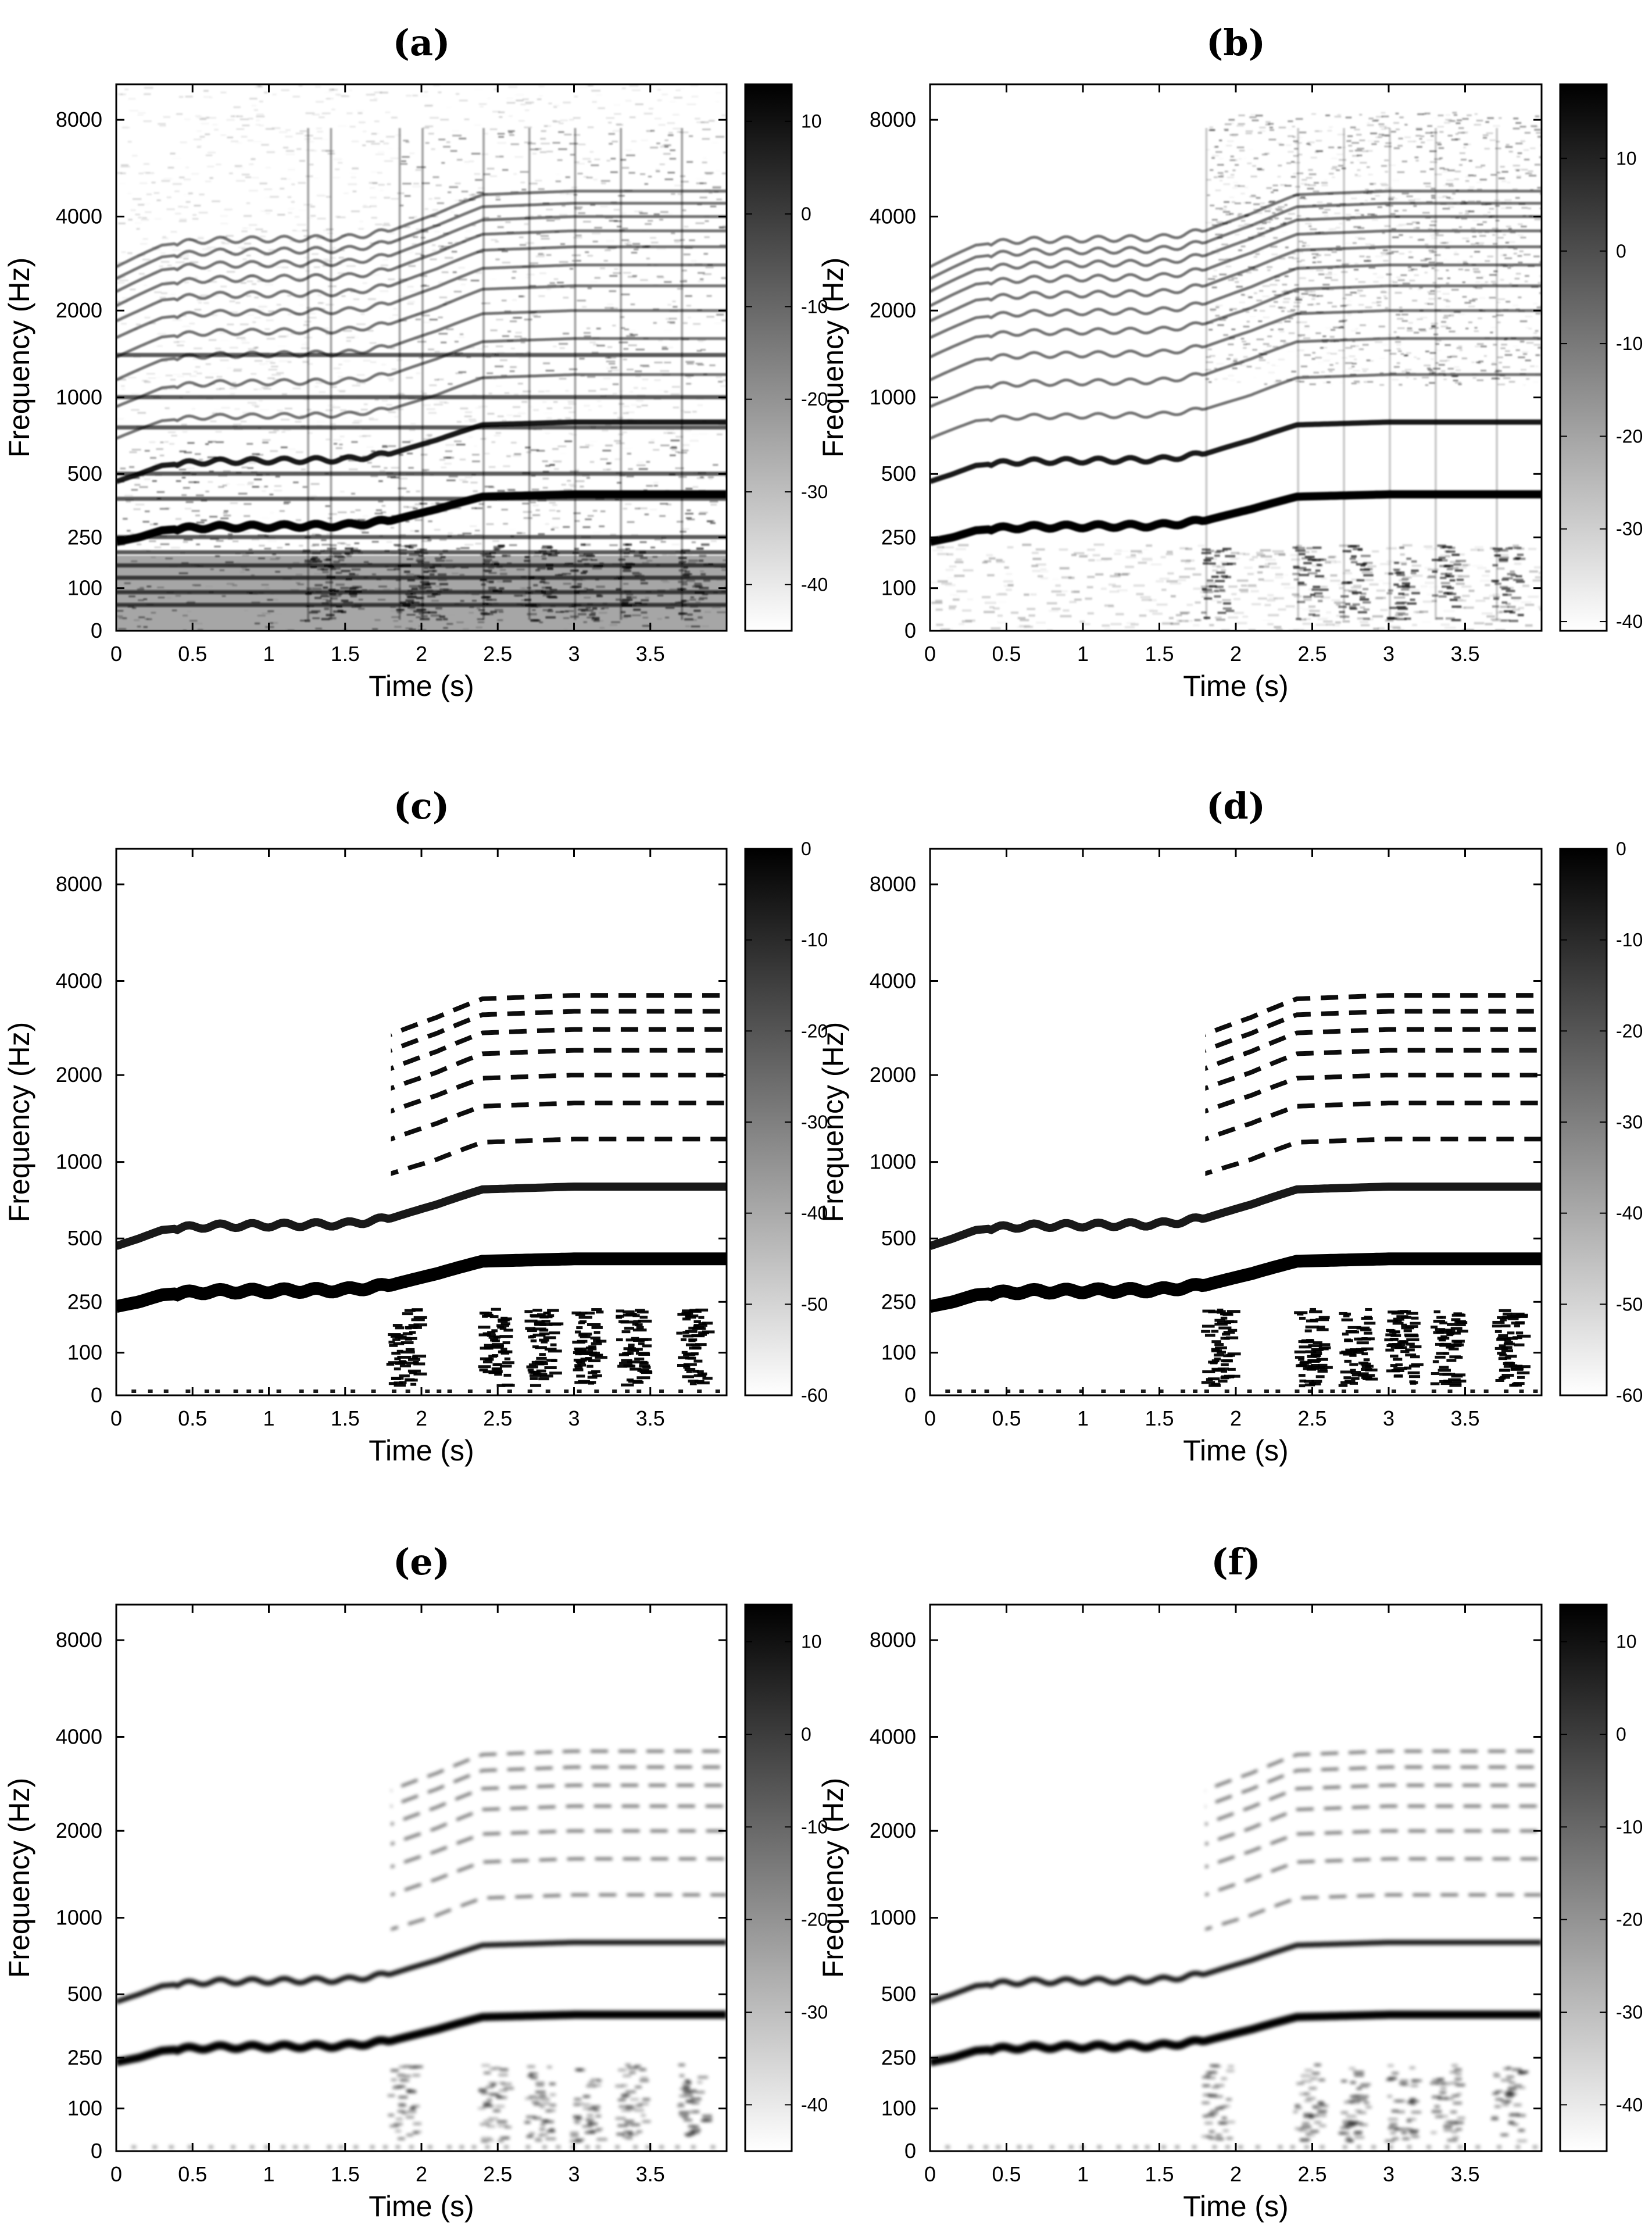  I want to click on panel-title: (d), so click(1235, 806).